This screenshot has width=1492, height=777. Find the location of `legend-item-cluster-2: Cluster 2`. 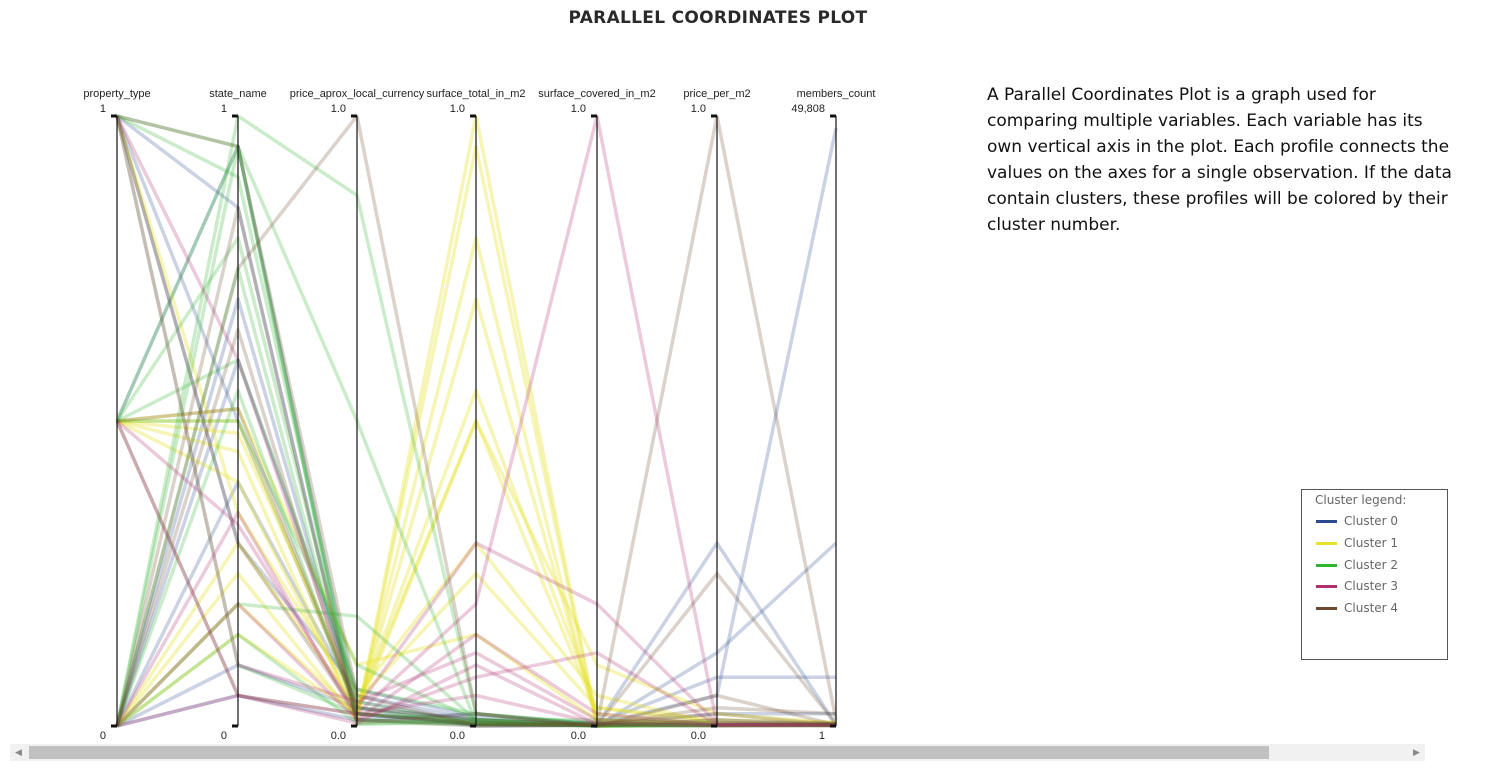

legend-item-cluster-2: Cluster 2 is located at coordinates (1357, 565).